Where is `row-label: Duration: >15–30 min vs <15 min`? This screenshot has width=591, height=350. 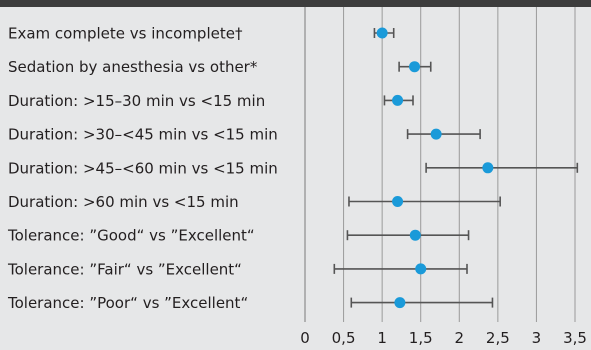
row-label: Duration: >15–30 min vs <15 min is located at coordinates (136, 101).